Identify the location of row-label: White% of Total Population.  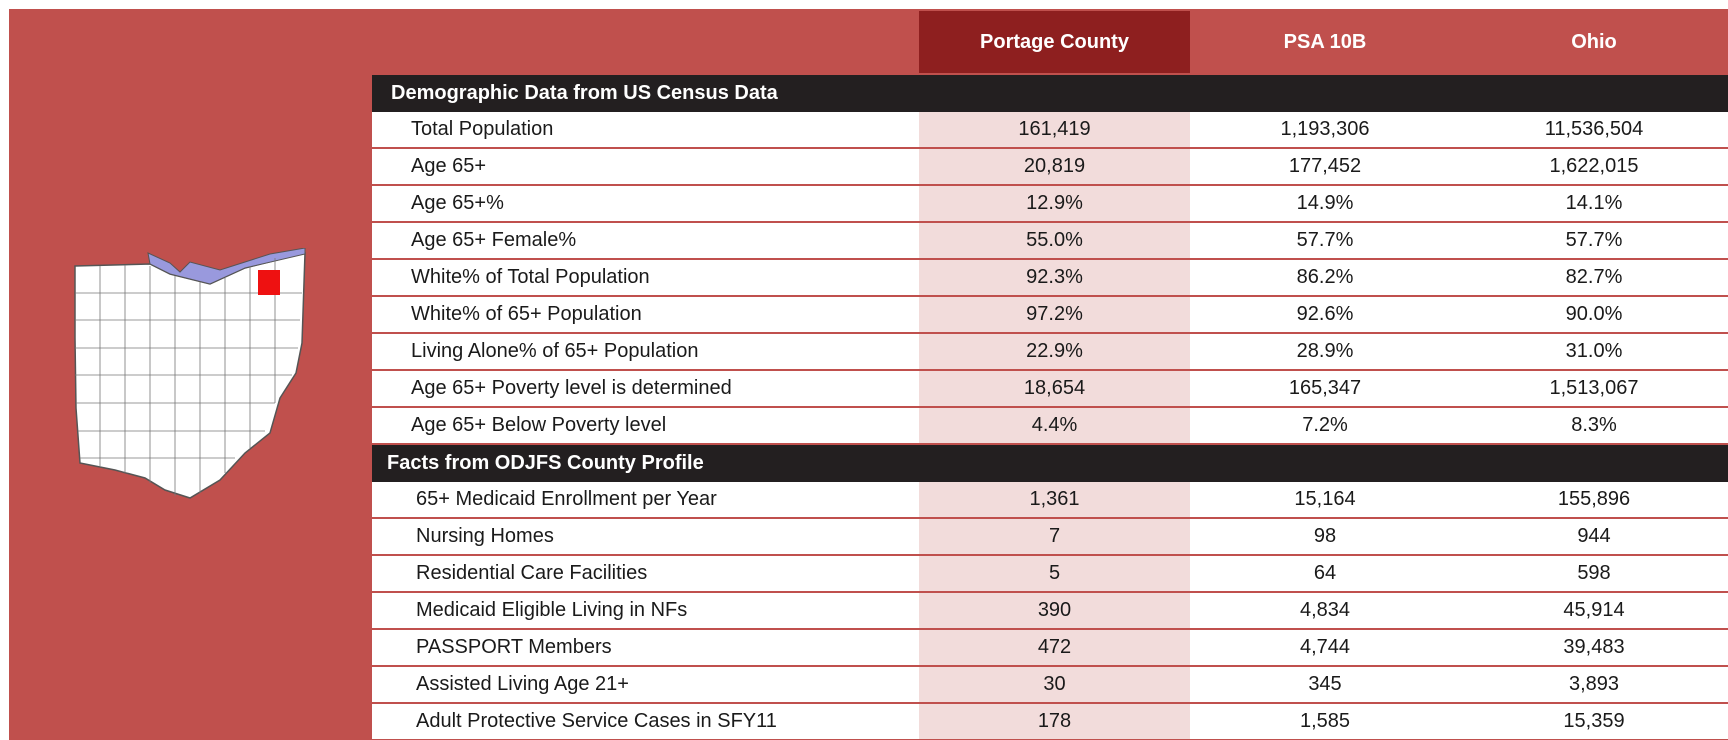
(645, 278).